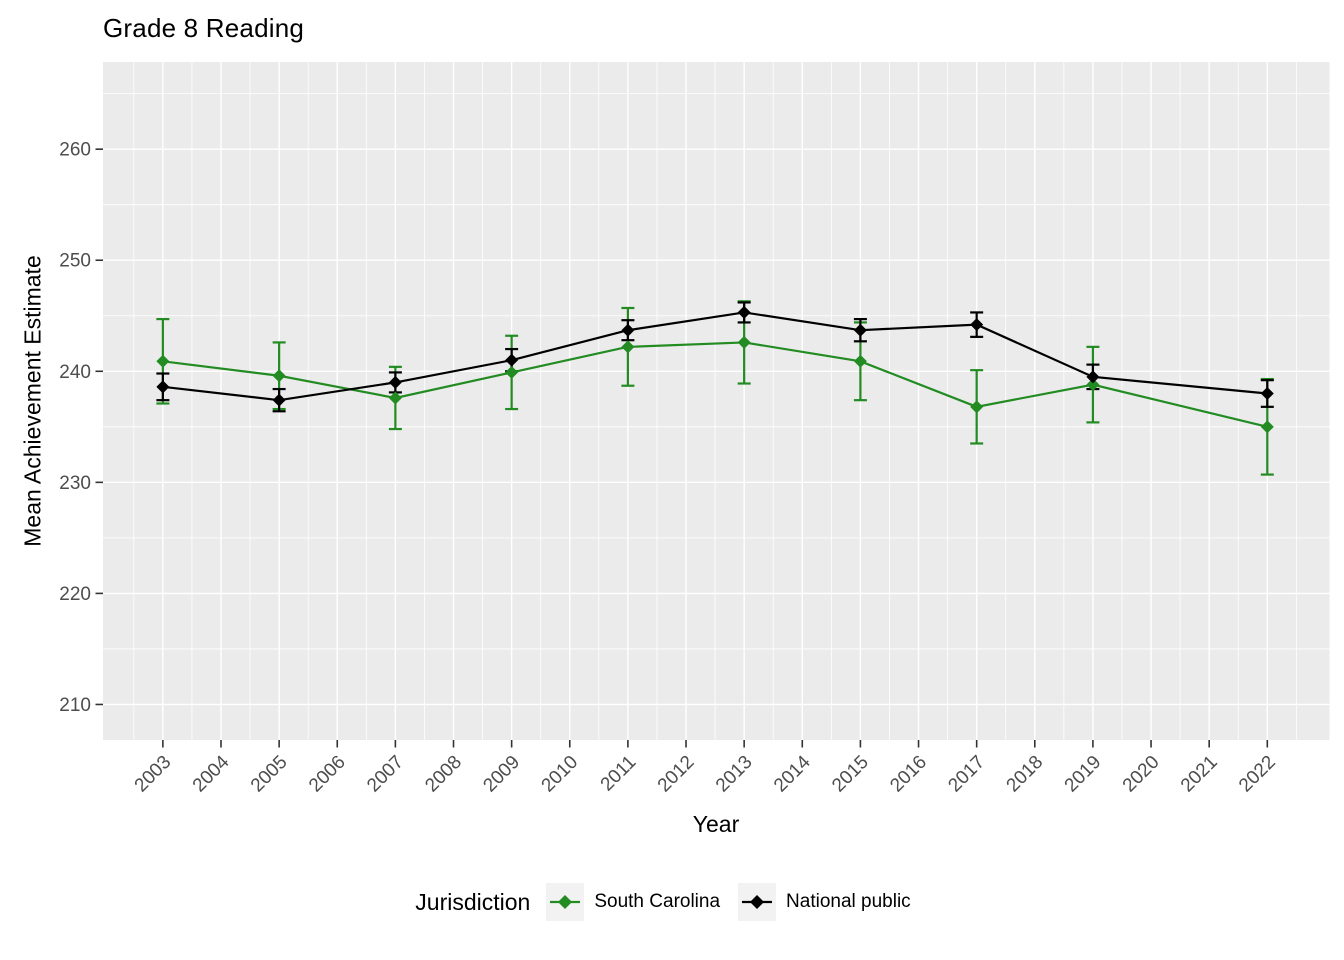  Describe the element at coordinates (204, 28) in the screenshot. I see `chart-title: Grade 8 Reading` at that location.